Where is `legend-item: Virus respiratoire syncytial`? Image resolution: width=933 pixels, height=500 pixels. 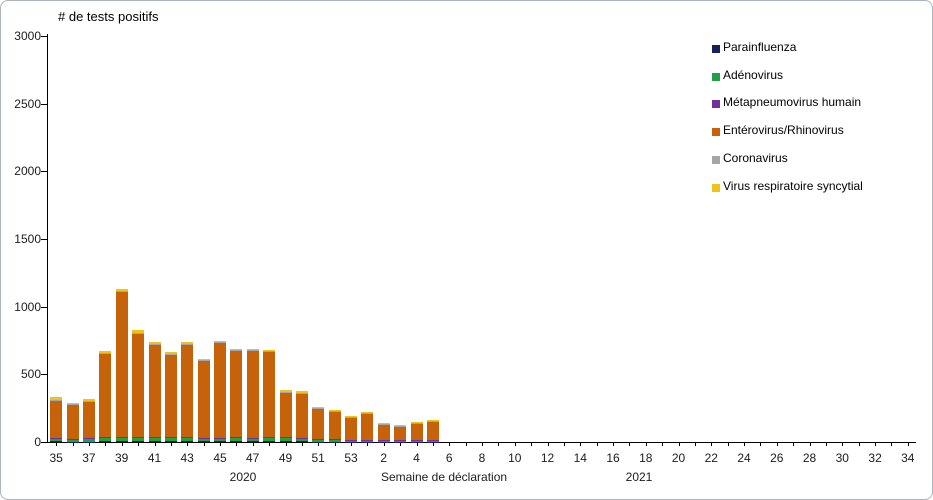
legend-item: Virus respiratoire syncytial is located at coordinates (787, 185).